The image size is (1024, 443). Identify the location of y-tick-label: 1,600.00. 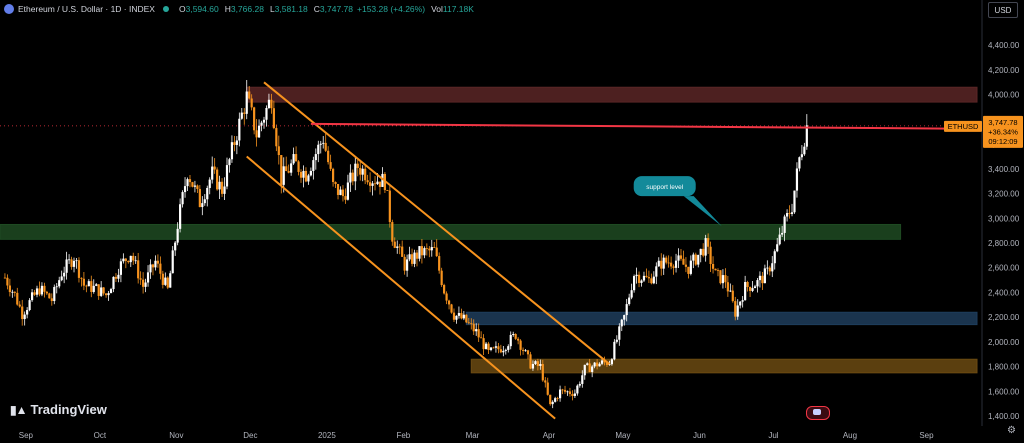
(1004, 391).